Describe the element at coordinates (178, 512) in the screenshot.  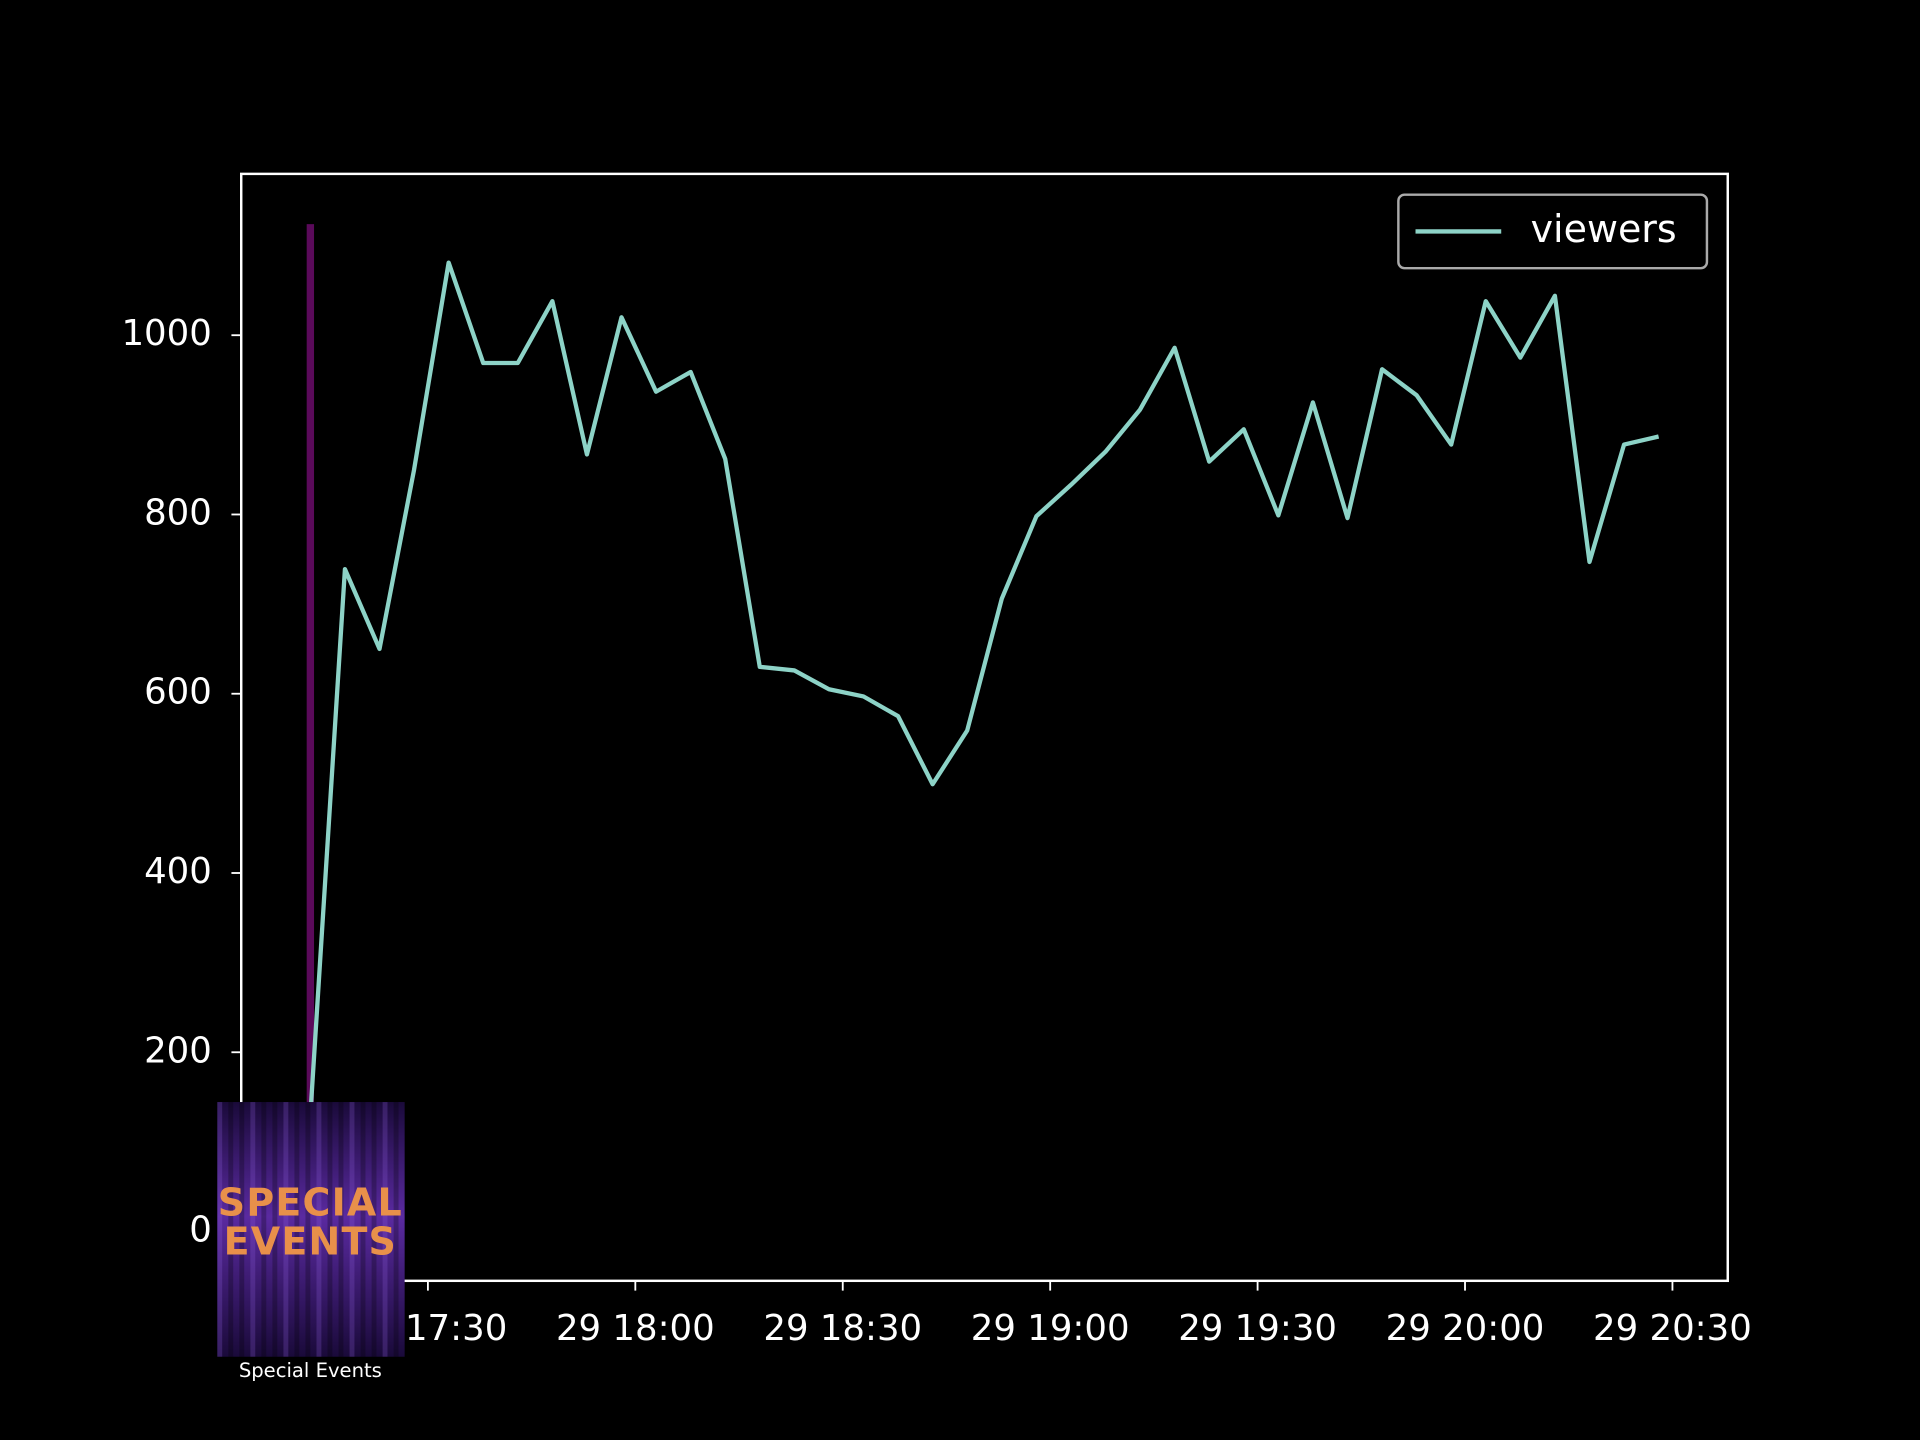
I see `y-tick-label: 800` at that location.